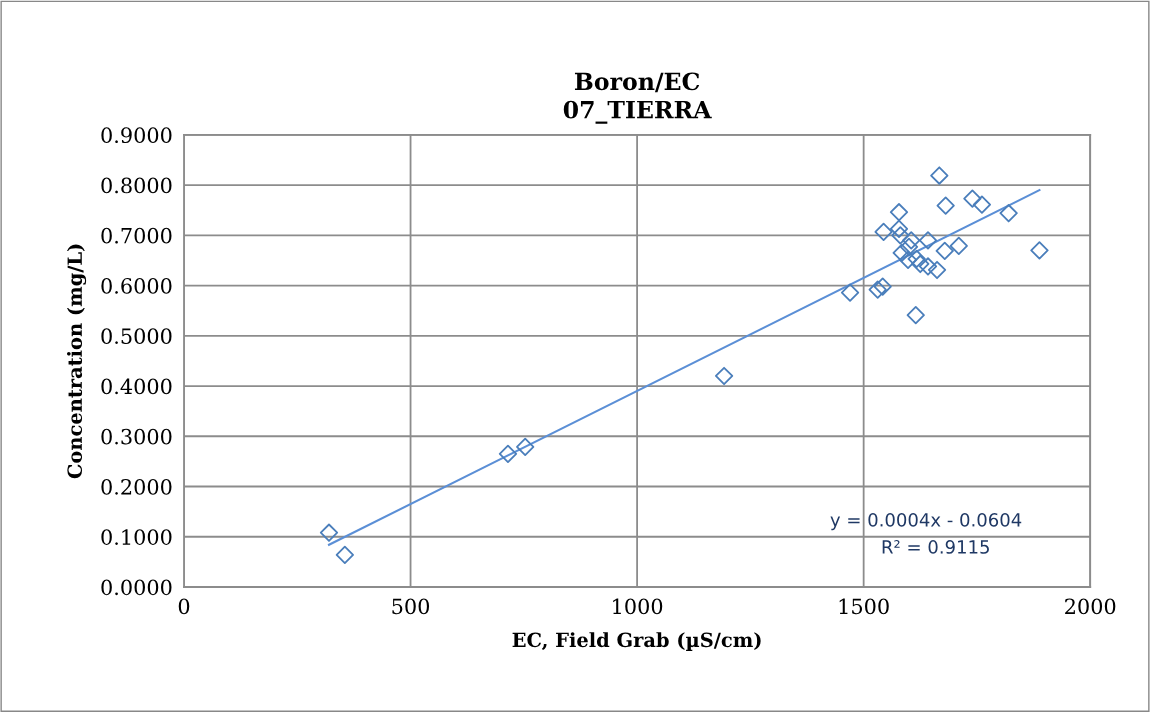 The image size is (1150, 712). Describe the element at coordinates (1090, 606) in the screenshot. I see `x-tick-label: 2000` at that location.